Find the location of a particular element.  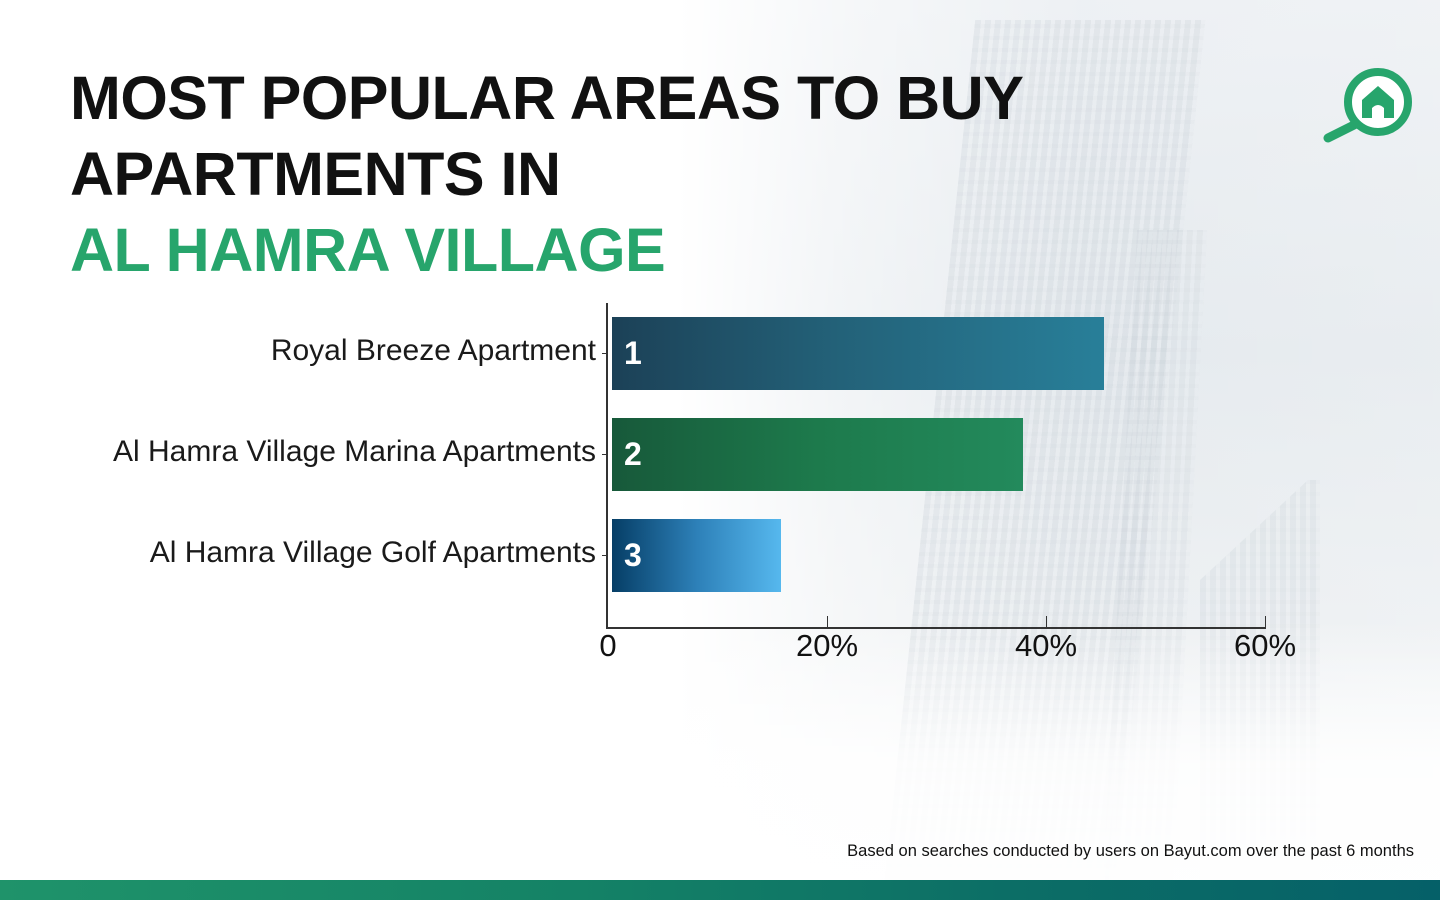

x-tick-label: 0 is located at coordinates (608, 645).